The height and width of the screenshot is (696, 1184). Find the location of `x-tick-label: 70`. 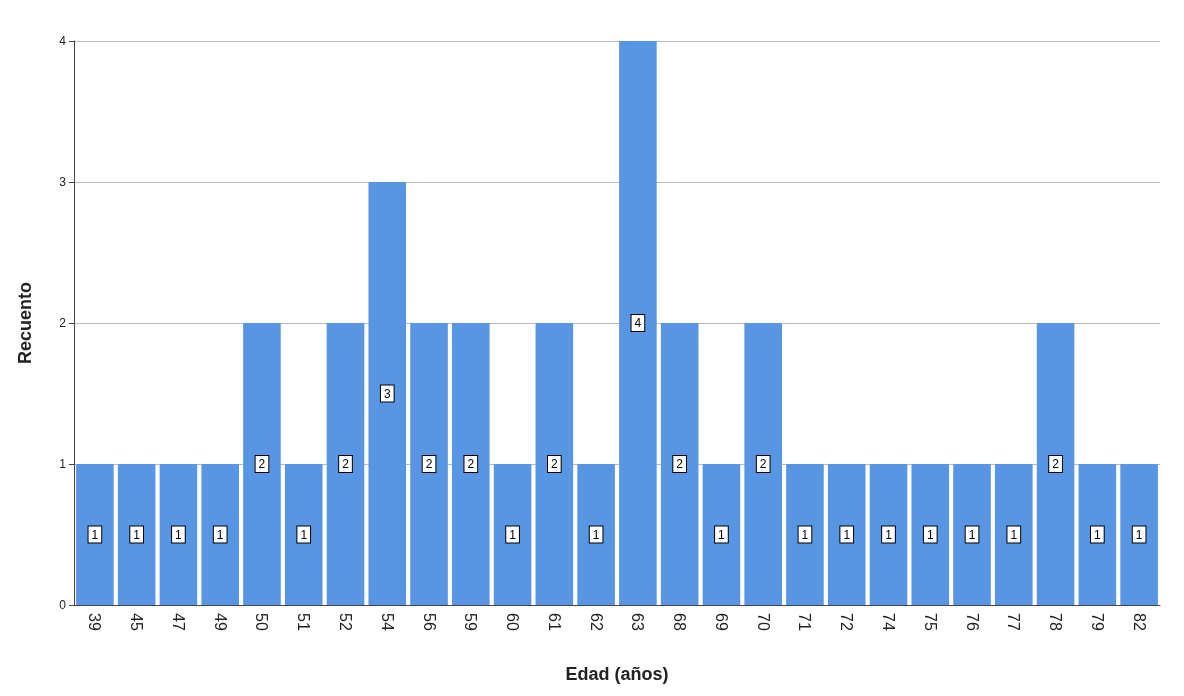

x-tick-label: 70 is located at coordinates (763, 622).